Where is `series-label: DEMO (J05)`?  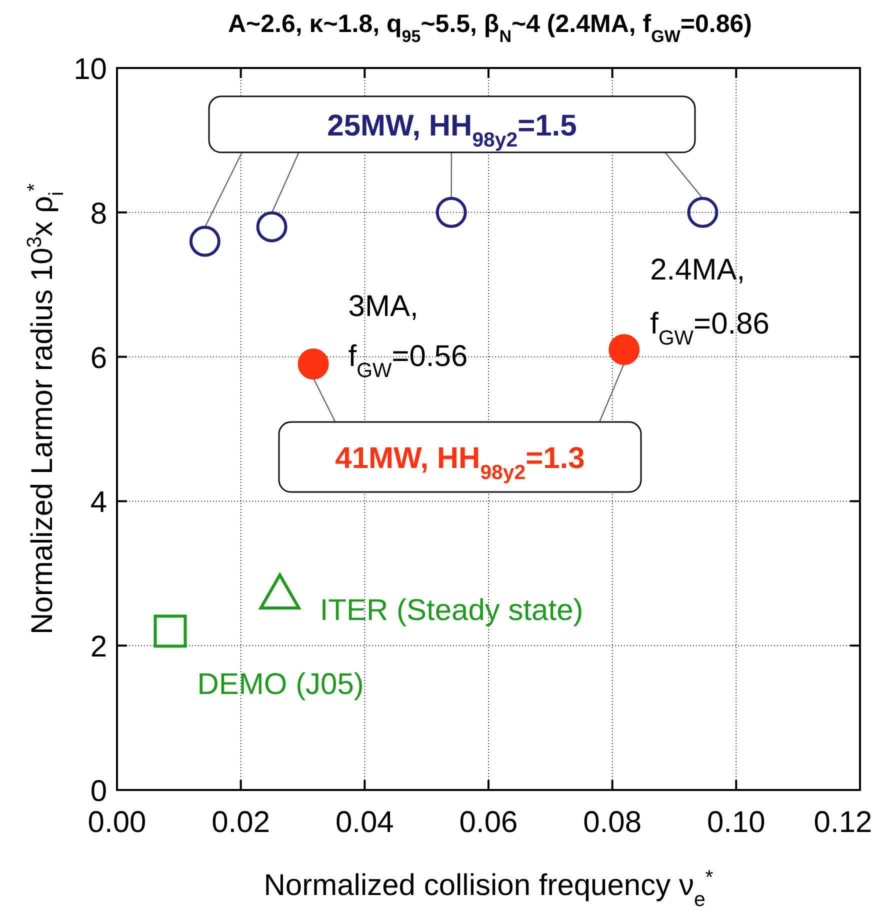
series-label: DEMO (J05) is located at coordinates (280, 685).